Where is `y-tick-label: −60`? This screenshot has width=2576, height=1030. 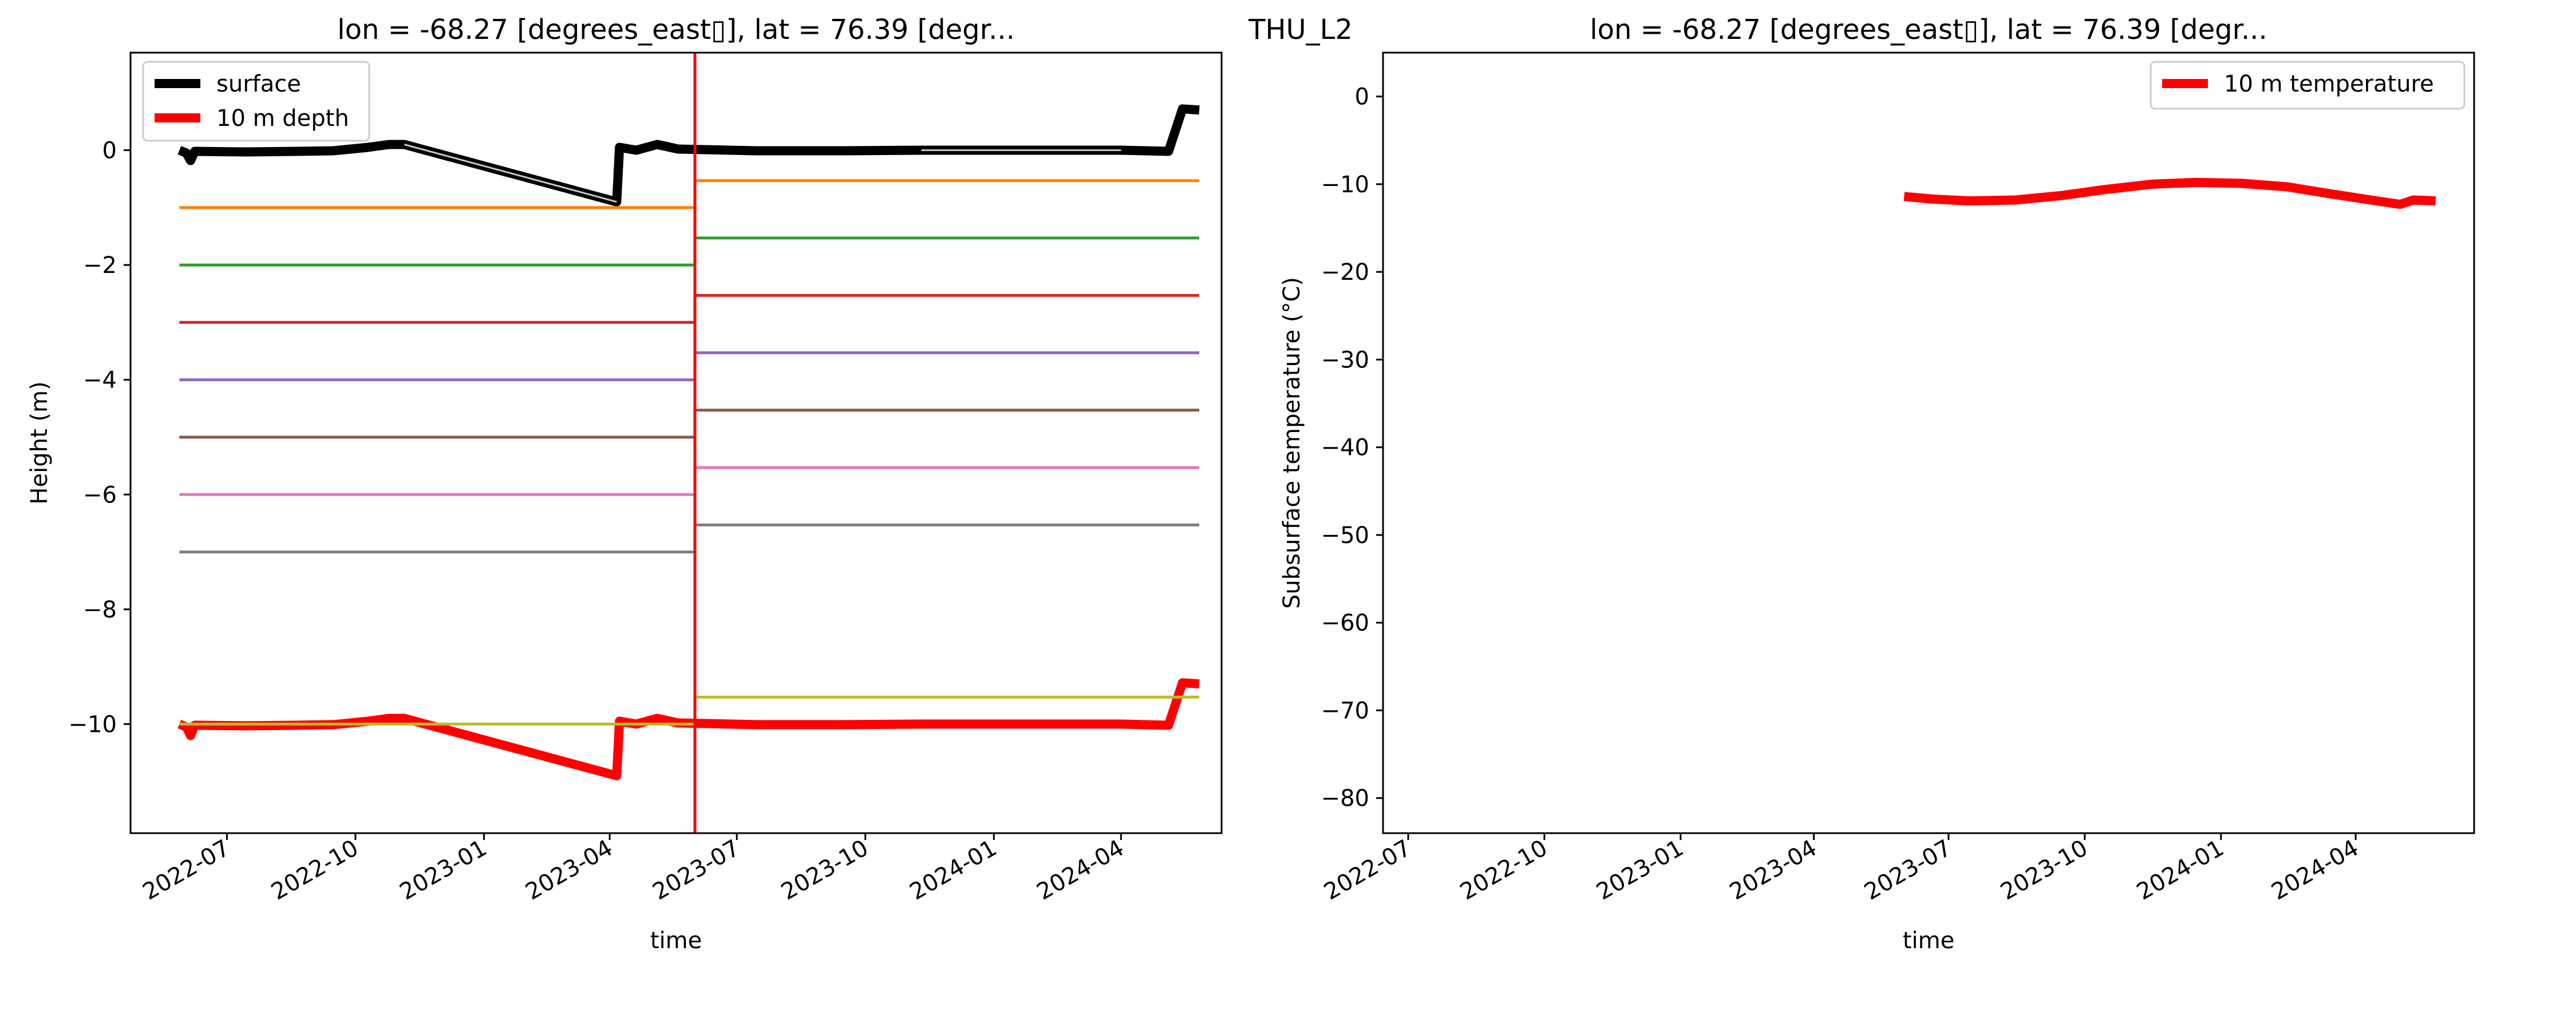
y-tick-label: −60 is located at coordinates (1345, 623).